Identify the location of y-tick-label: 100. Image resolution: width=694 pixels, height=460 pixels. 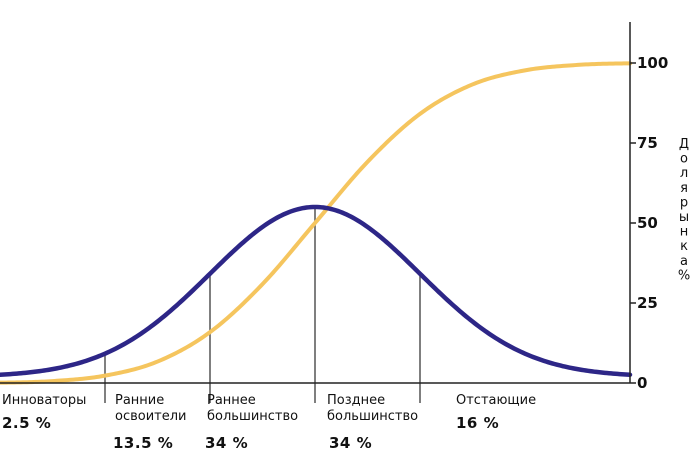
(652, 63).